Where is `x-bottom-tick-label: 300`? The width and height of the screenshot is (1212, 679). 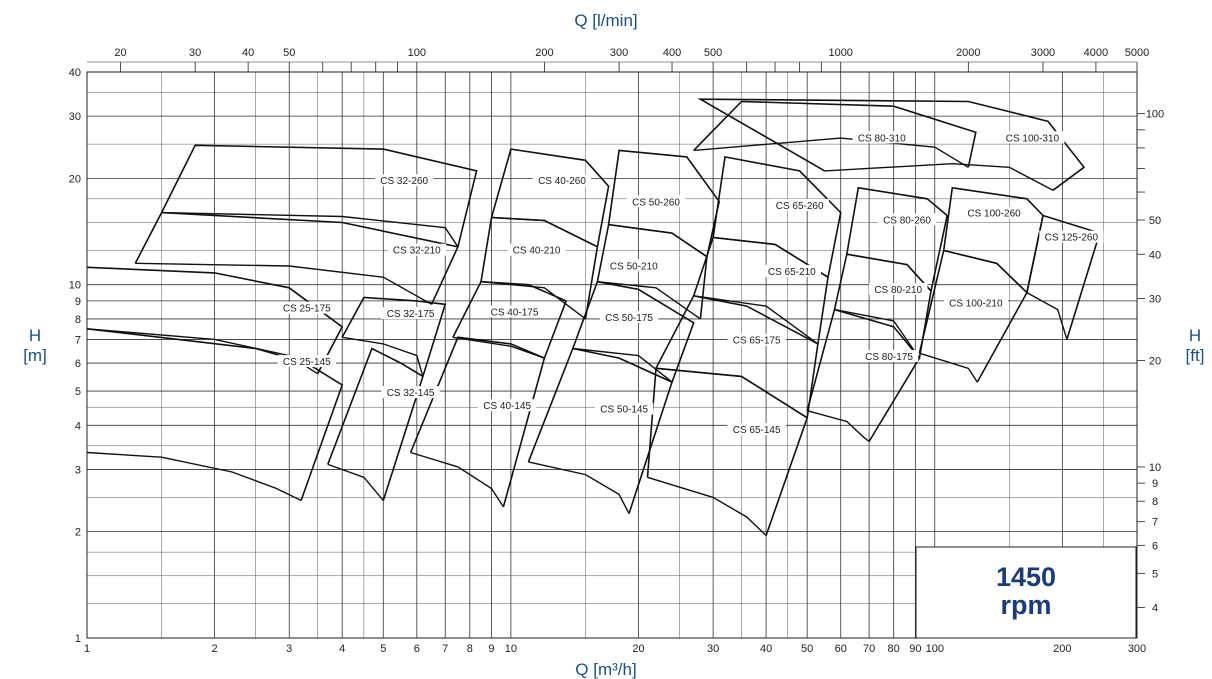 x-bottom-tick-label: 300 is located at coordinates (1137, 649).